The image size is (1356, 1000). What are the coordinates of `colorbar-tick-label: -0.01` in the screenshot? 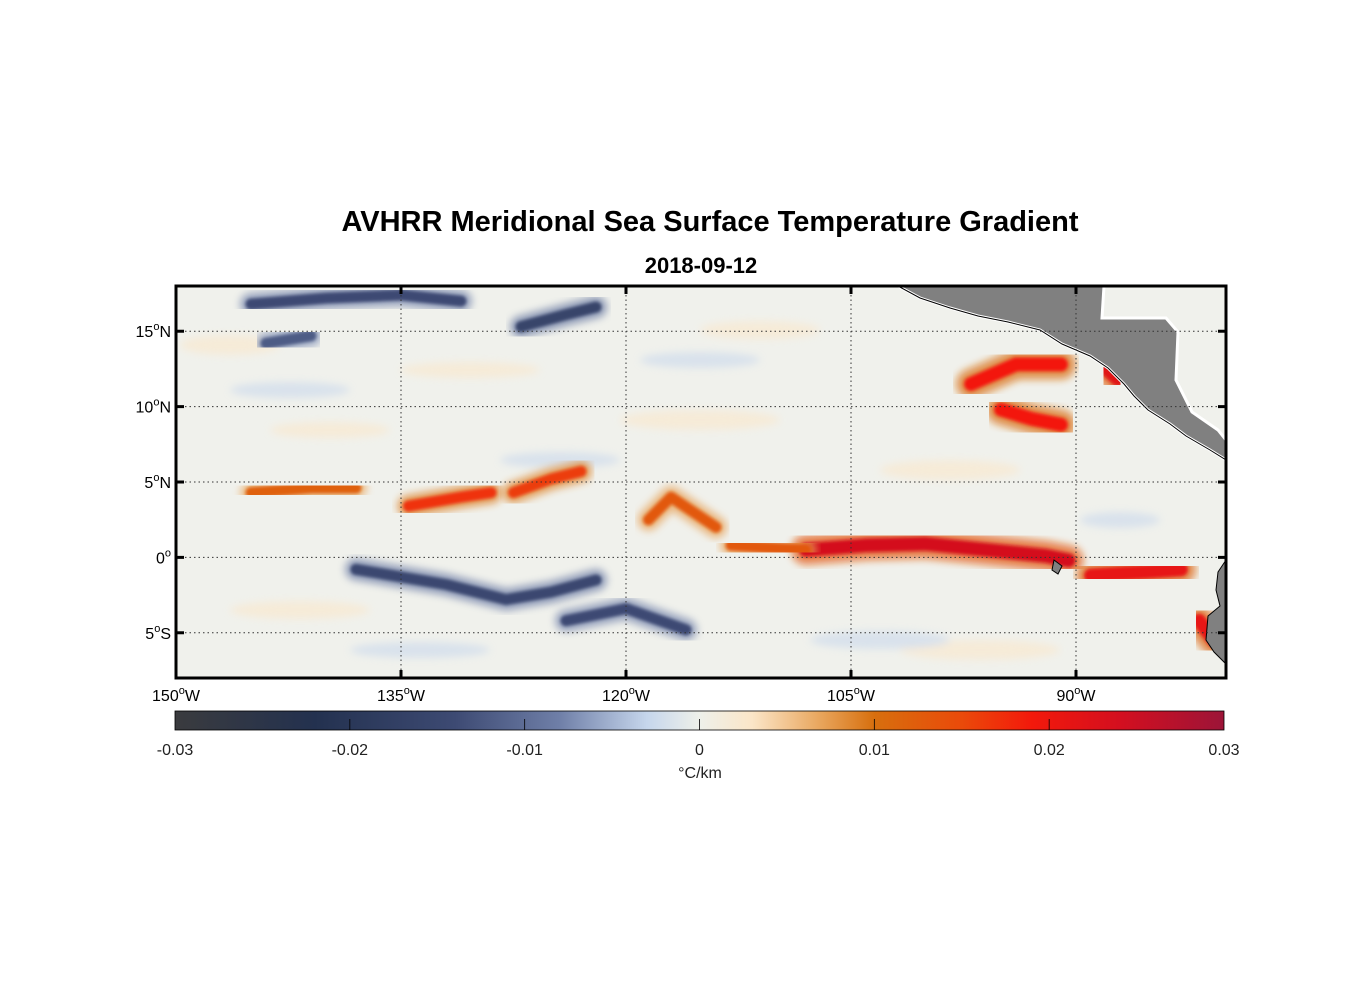 It's located at (524, 750).